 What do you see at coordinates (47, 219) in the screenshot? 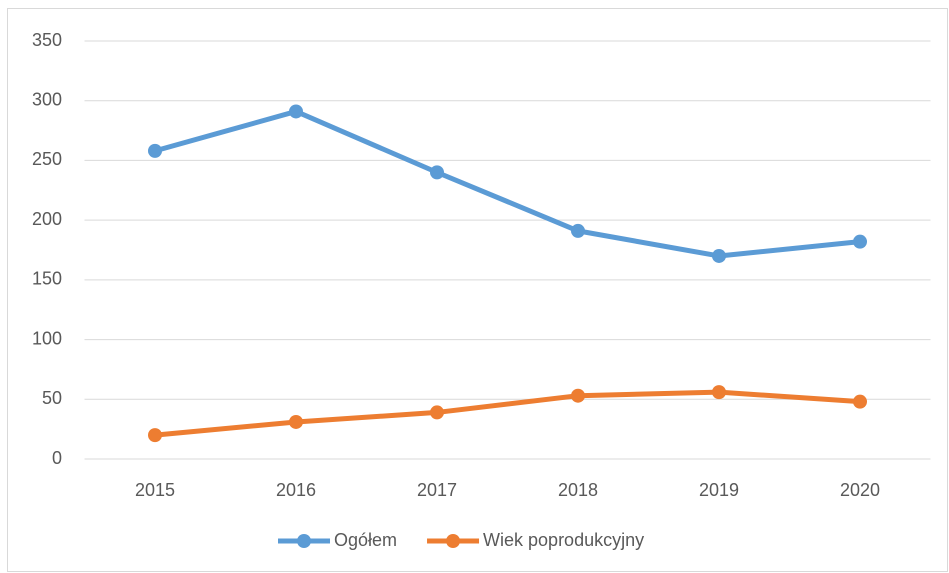
I see `y-tick-label: 200` at bounding box center [47, 219].